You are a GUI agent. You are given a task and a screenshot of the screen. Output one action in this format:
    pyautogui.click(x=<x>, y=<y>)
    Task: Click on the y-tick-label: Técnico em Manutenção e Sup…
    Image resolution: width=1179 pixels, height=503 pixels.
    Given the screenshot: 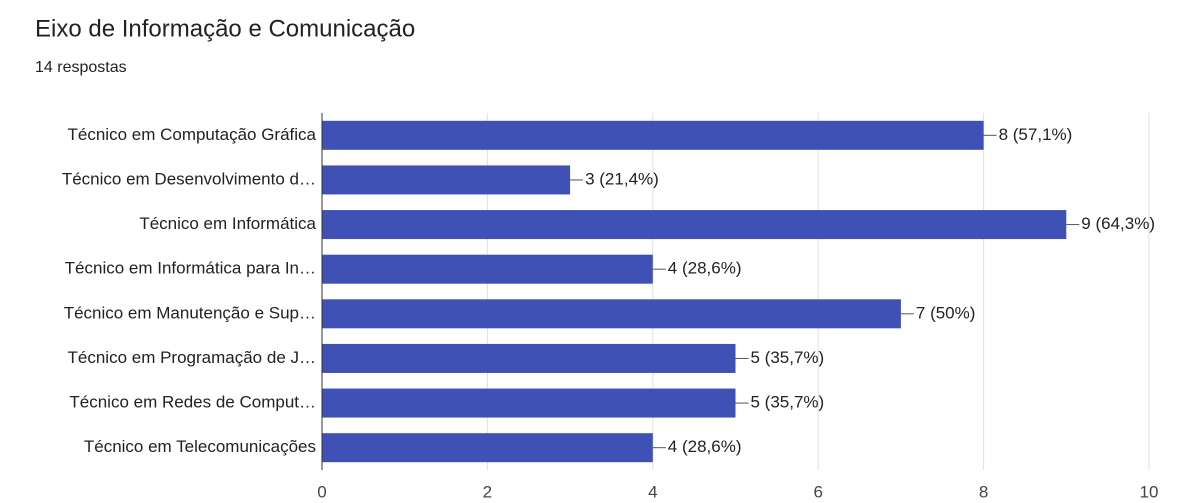 What is the action you would take?
    pyautogui.click(x=190, y=312)
    